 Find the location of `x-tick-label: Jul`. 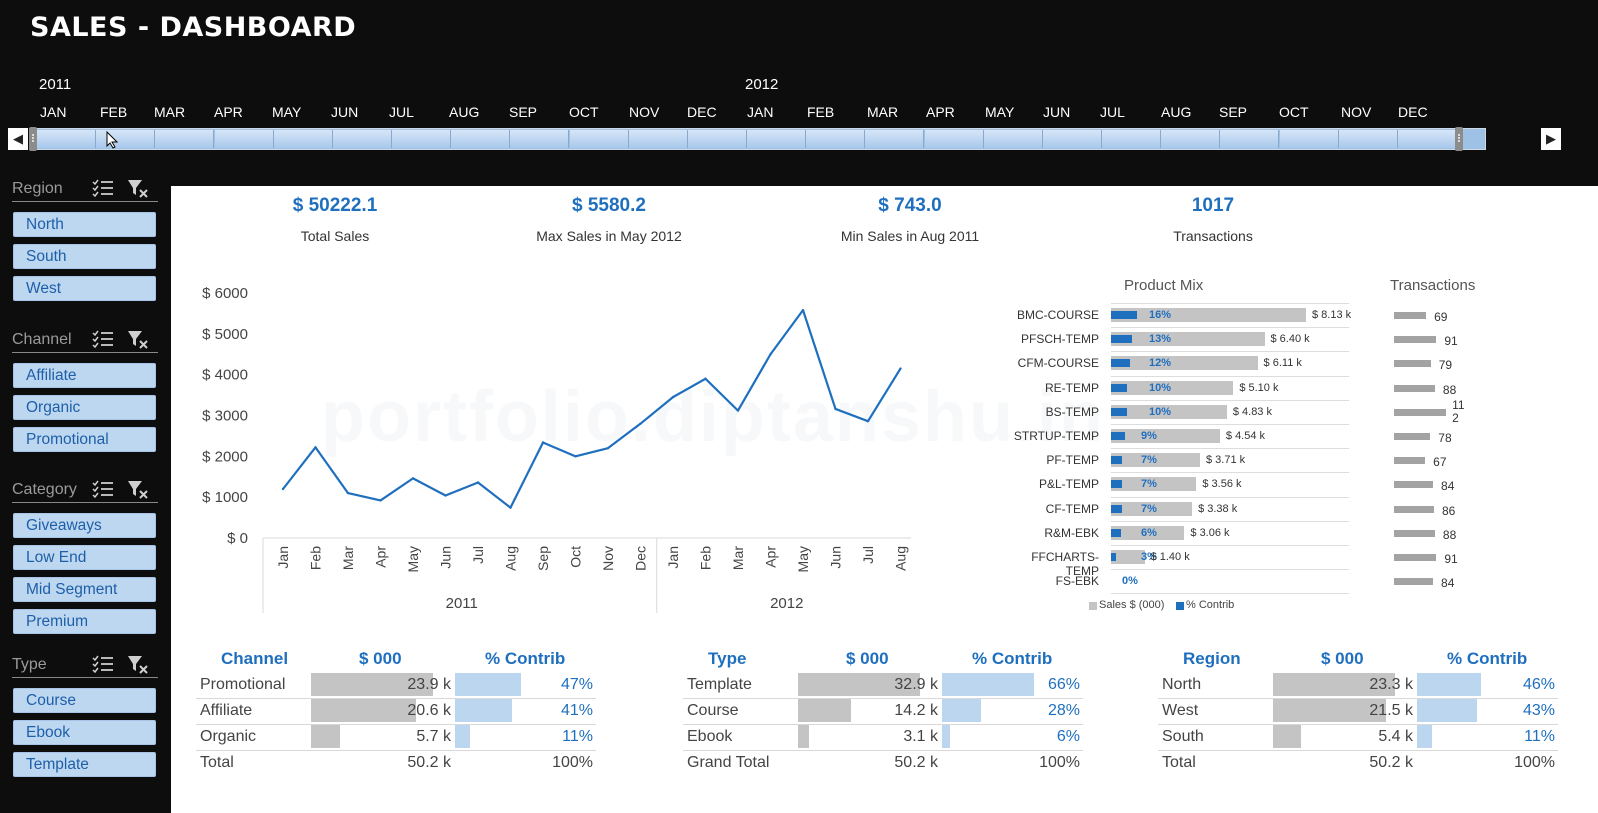

x-tick-label: Jul is located at coordinates (868, 555).